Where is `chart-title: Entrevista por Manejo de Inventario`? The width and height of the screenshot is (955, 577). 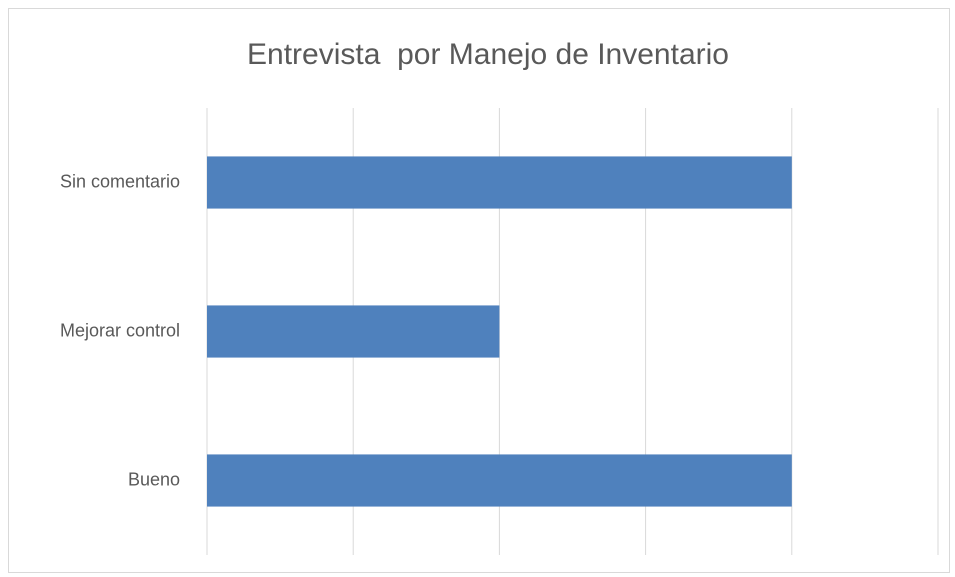
chart-title: Entrevista por Manejo de Inventario is located at coordinates (488, 54).